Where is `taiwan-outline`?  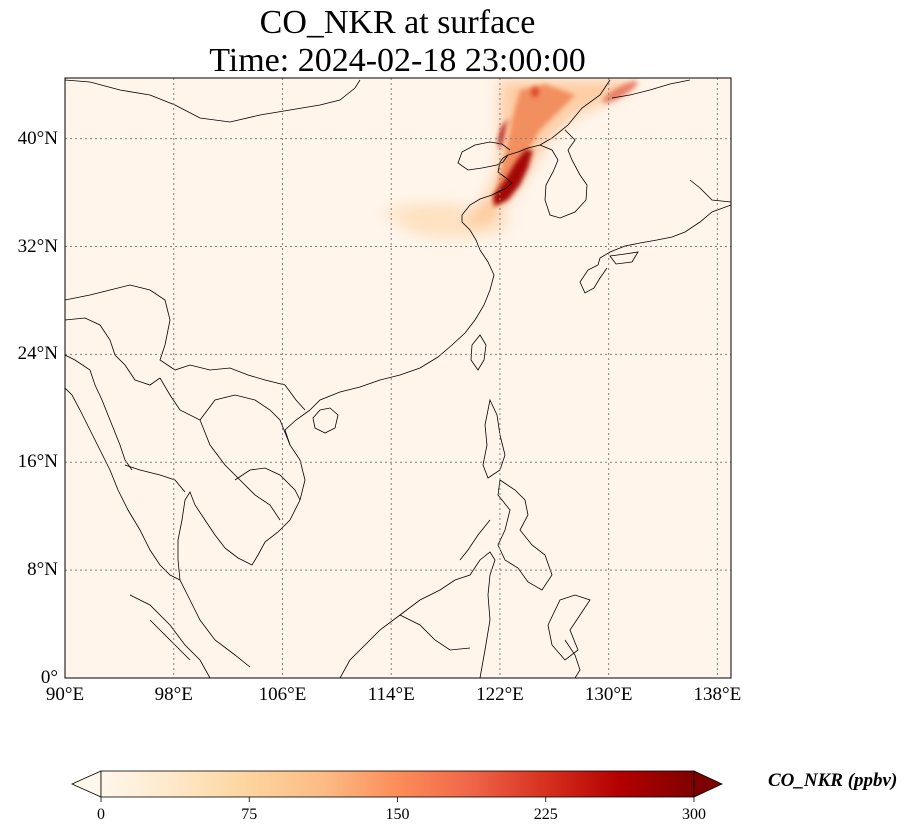 taiwan-outline is located at coordinates (478, 352).